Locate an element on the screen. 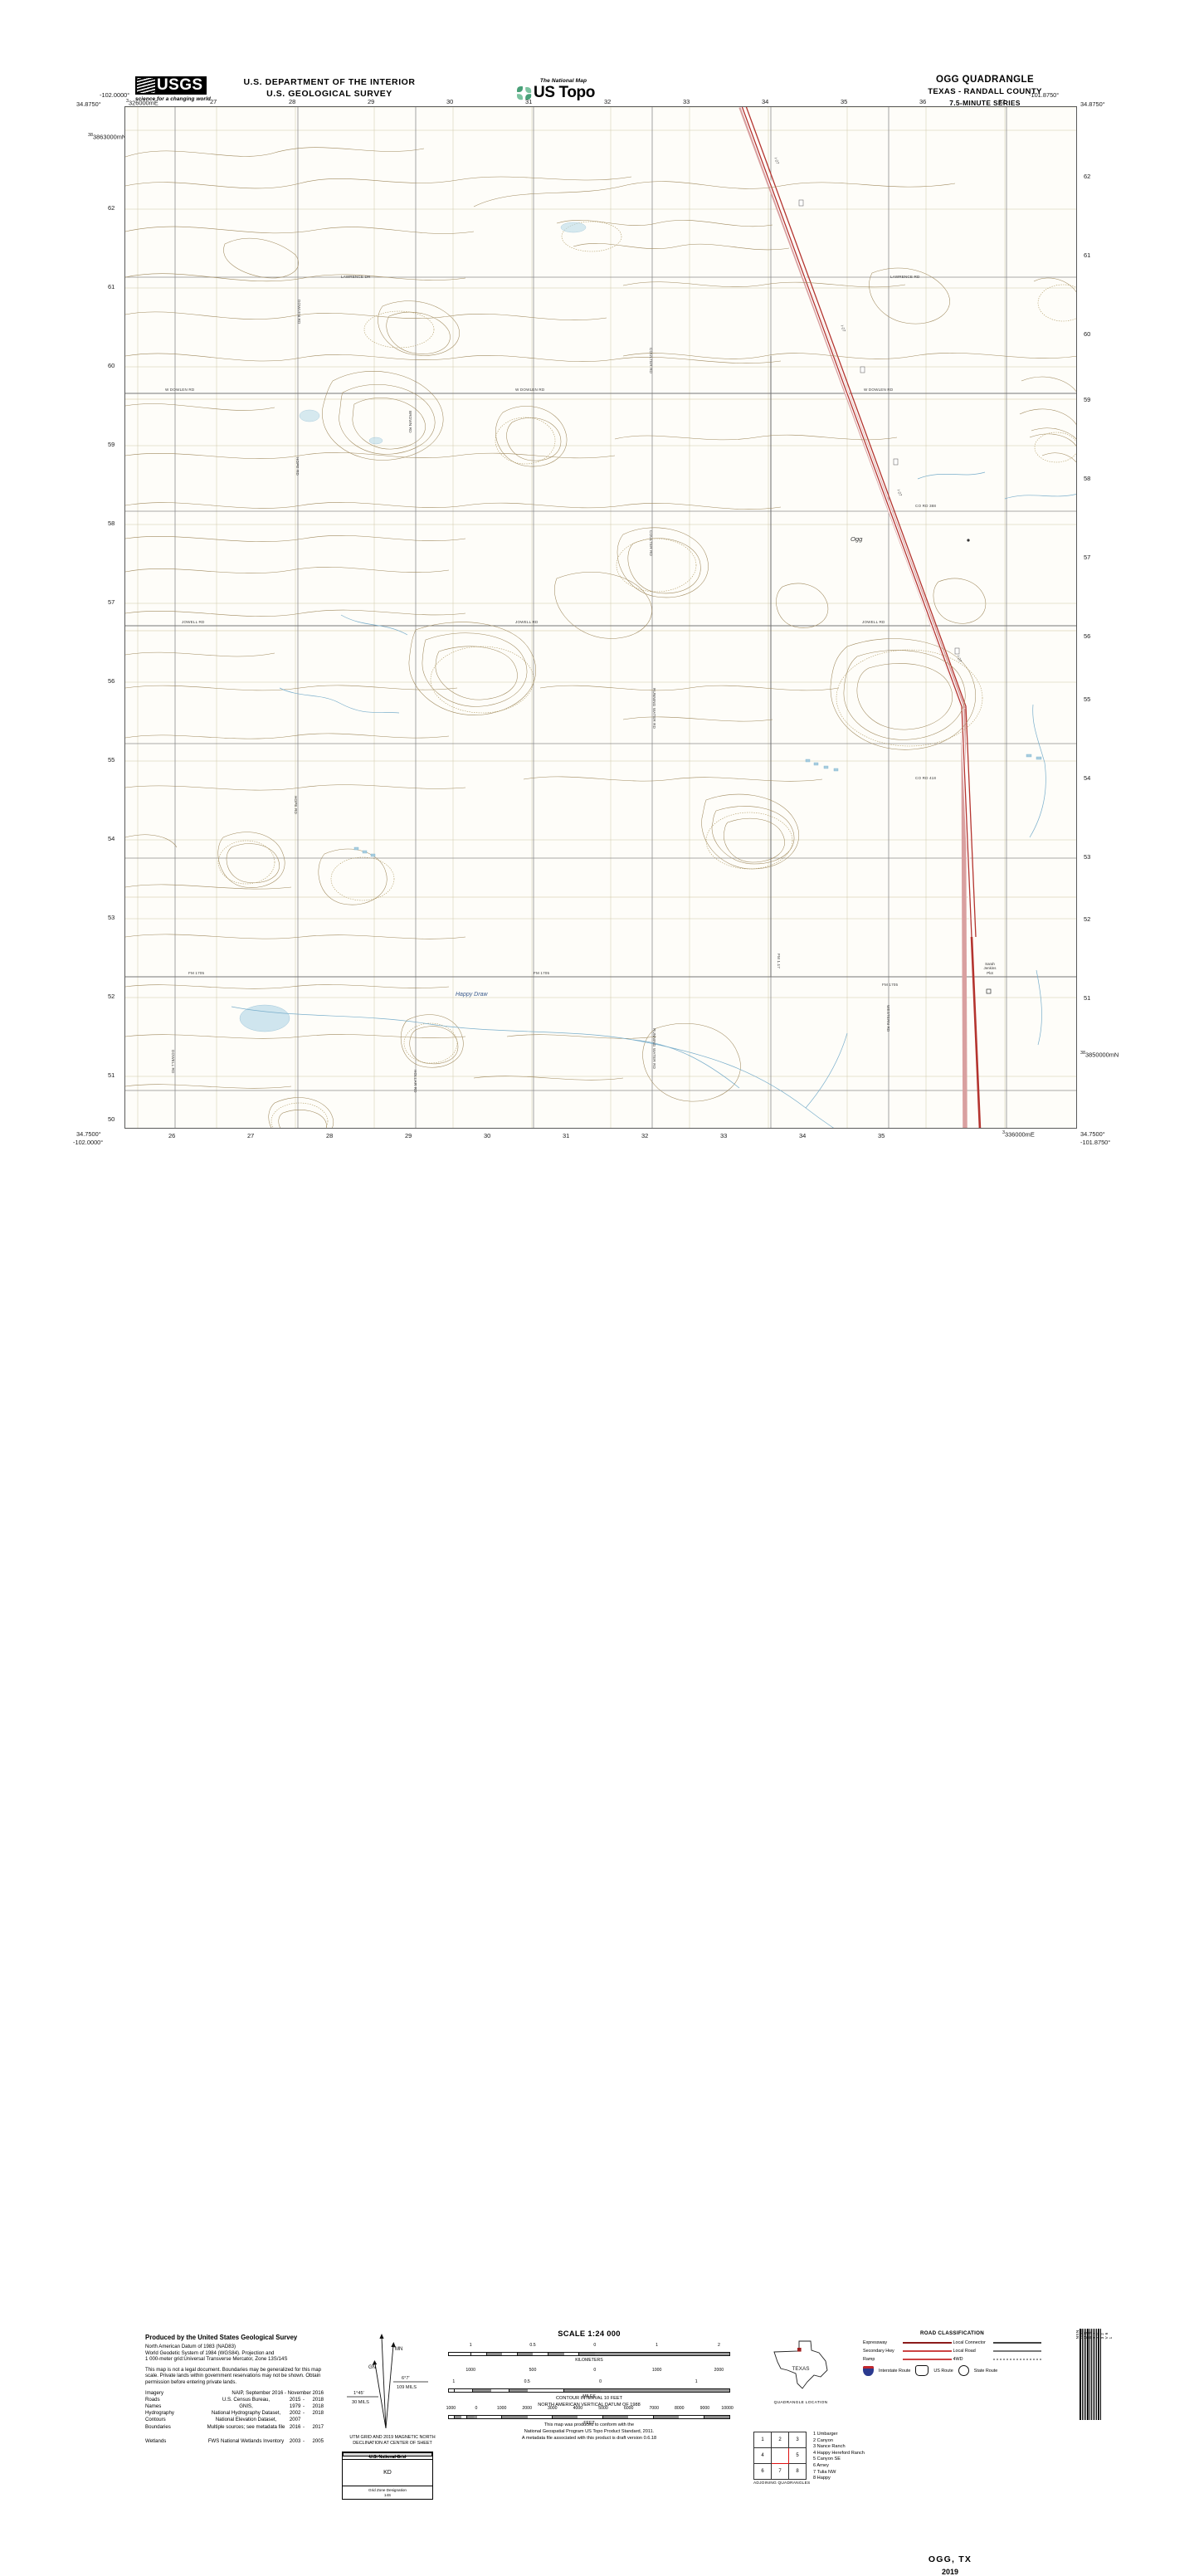 This screenshot has width=1199, height=2576. km-label-3: 1 is located at coordinates (657, 2345).